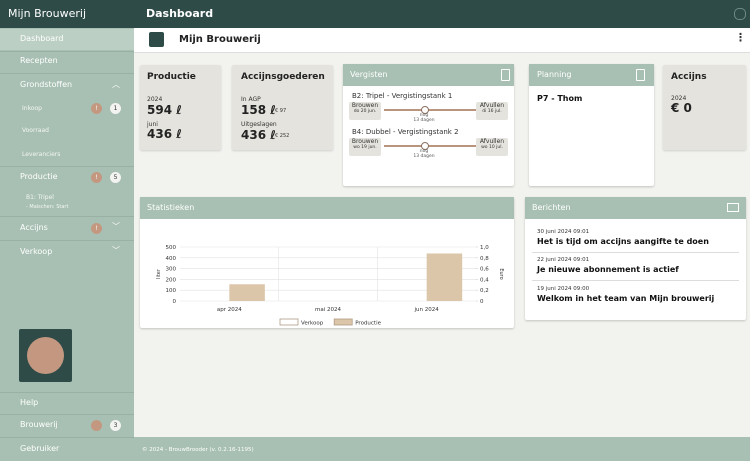 The image size is (750, 461). What do you see at coordinates (375, 14) in the screenshot?
I see `topbar` at bounding box center [375, 14].